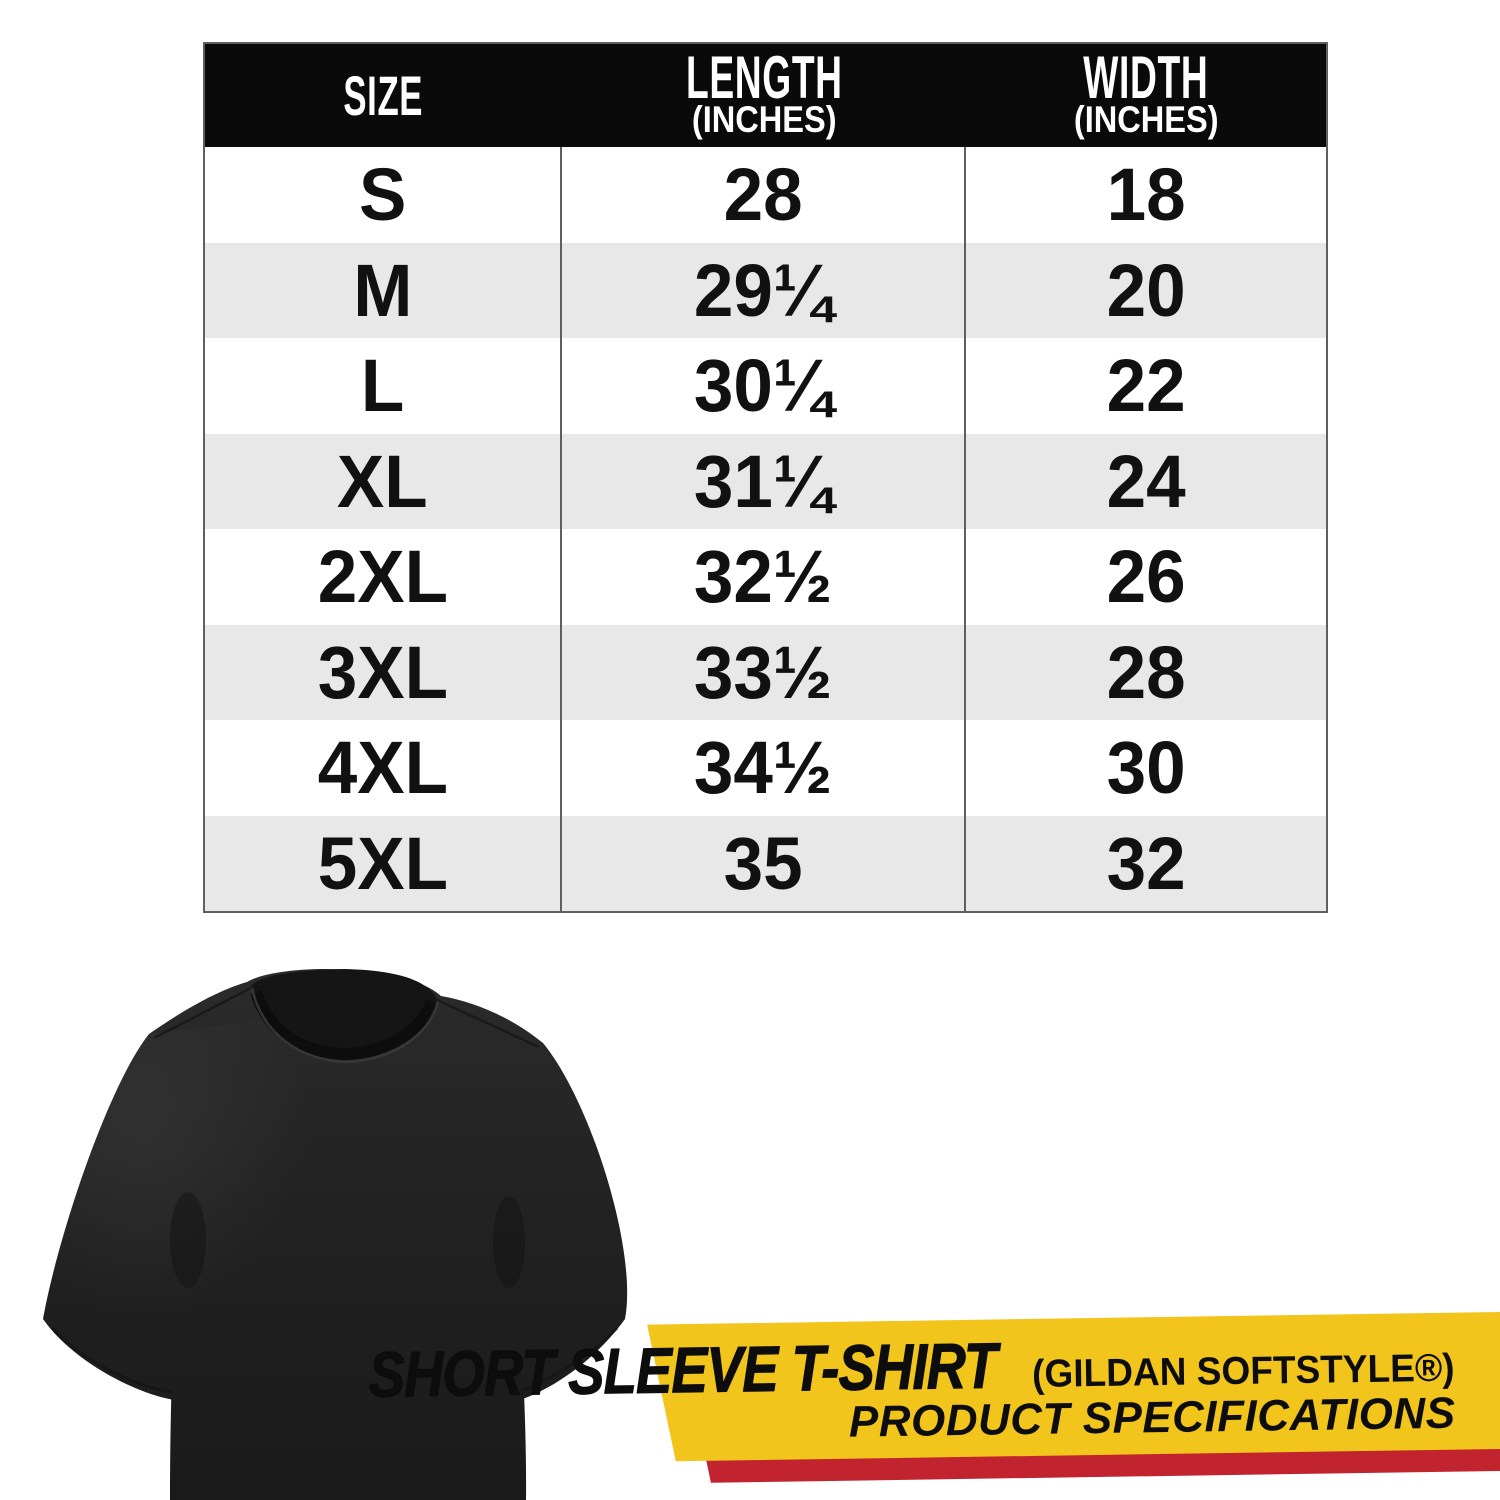  I want to click on table-row: 3XL 33½ 28, so click(765, 672).